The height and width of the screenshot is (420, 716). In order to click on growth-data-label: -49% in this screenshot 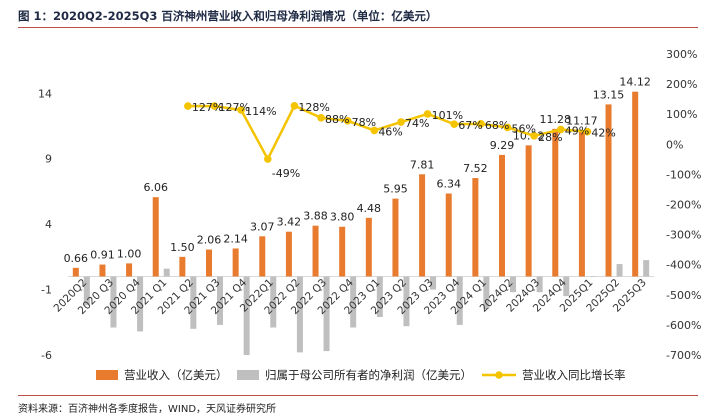, I will do `click(286, 173)`.